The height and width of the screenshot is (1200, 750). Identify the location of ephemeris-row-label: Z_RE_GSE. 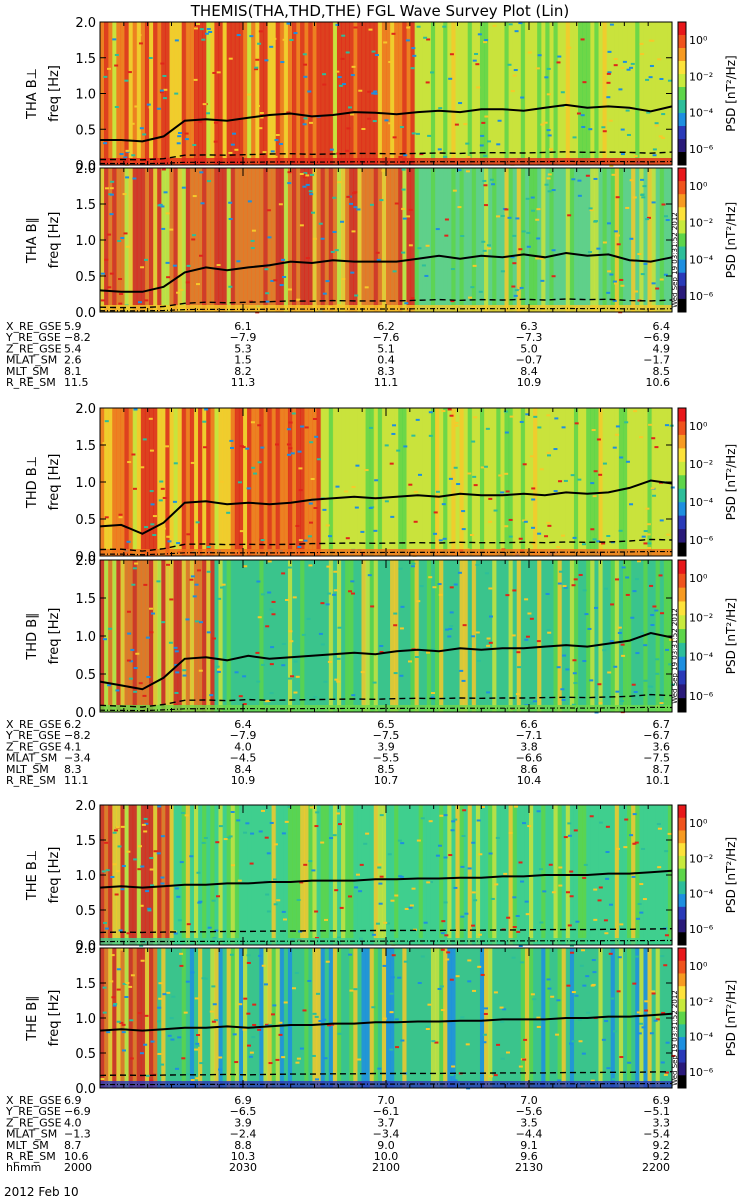
(34, 1122).